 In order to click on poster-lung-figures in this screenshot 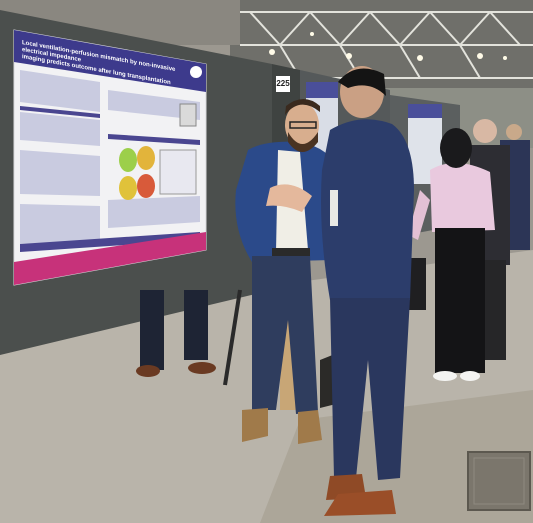, I will do `click(158, 151)`.